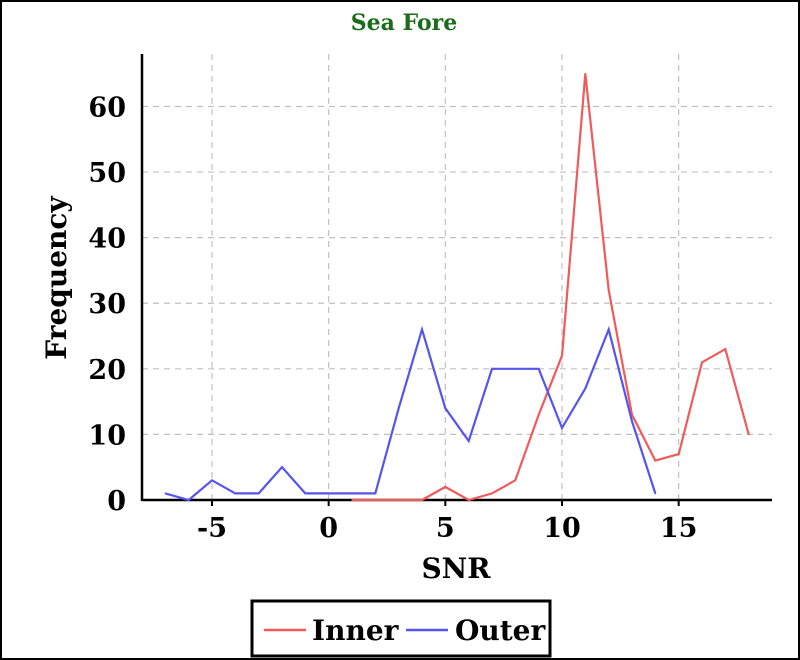 This screenshot has height=660, width=800. I want to click on x-tick-label: 5, so click(445, 528).